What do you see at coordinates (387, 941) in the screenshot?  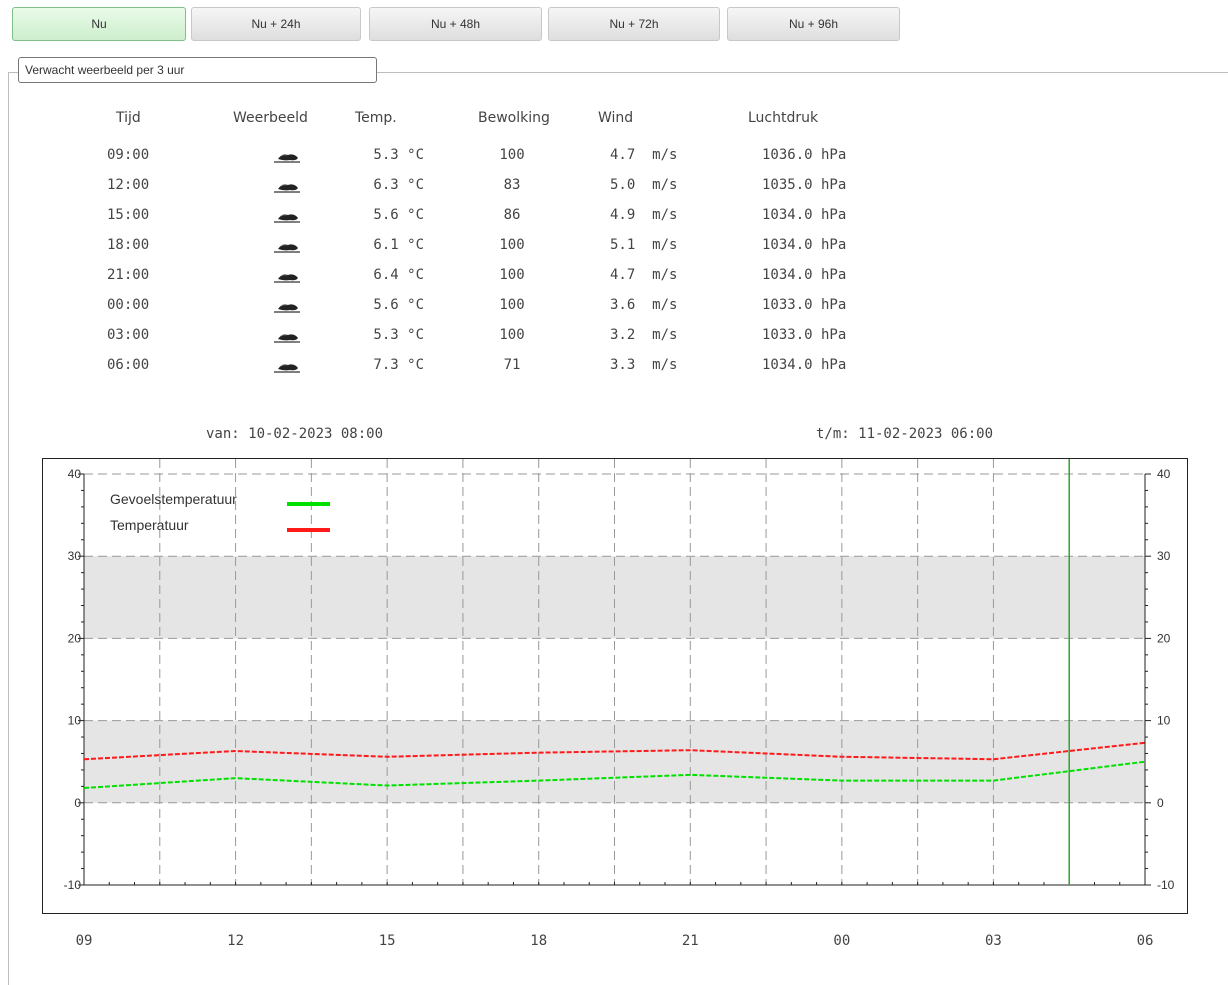 I see `x-label: 15` at bounding box center [387, 941].